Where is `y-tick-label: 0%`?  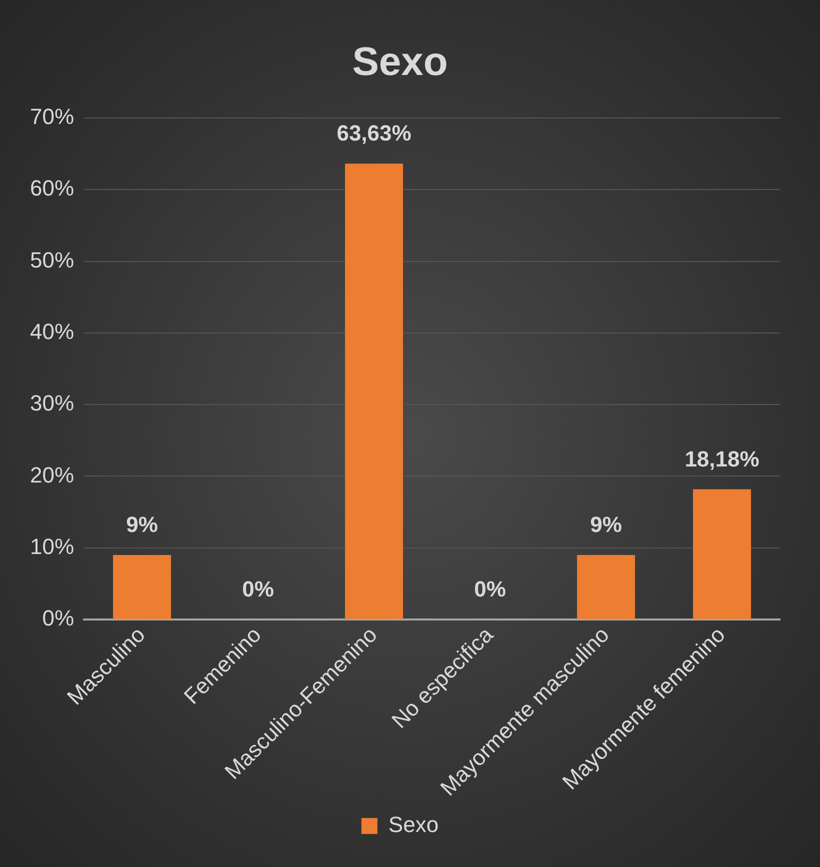 y-tick-label: 0% is located at coordinates (58, 618).